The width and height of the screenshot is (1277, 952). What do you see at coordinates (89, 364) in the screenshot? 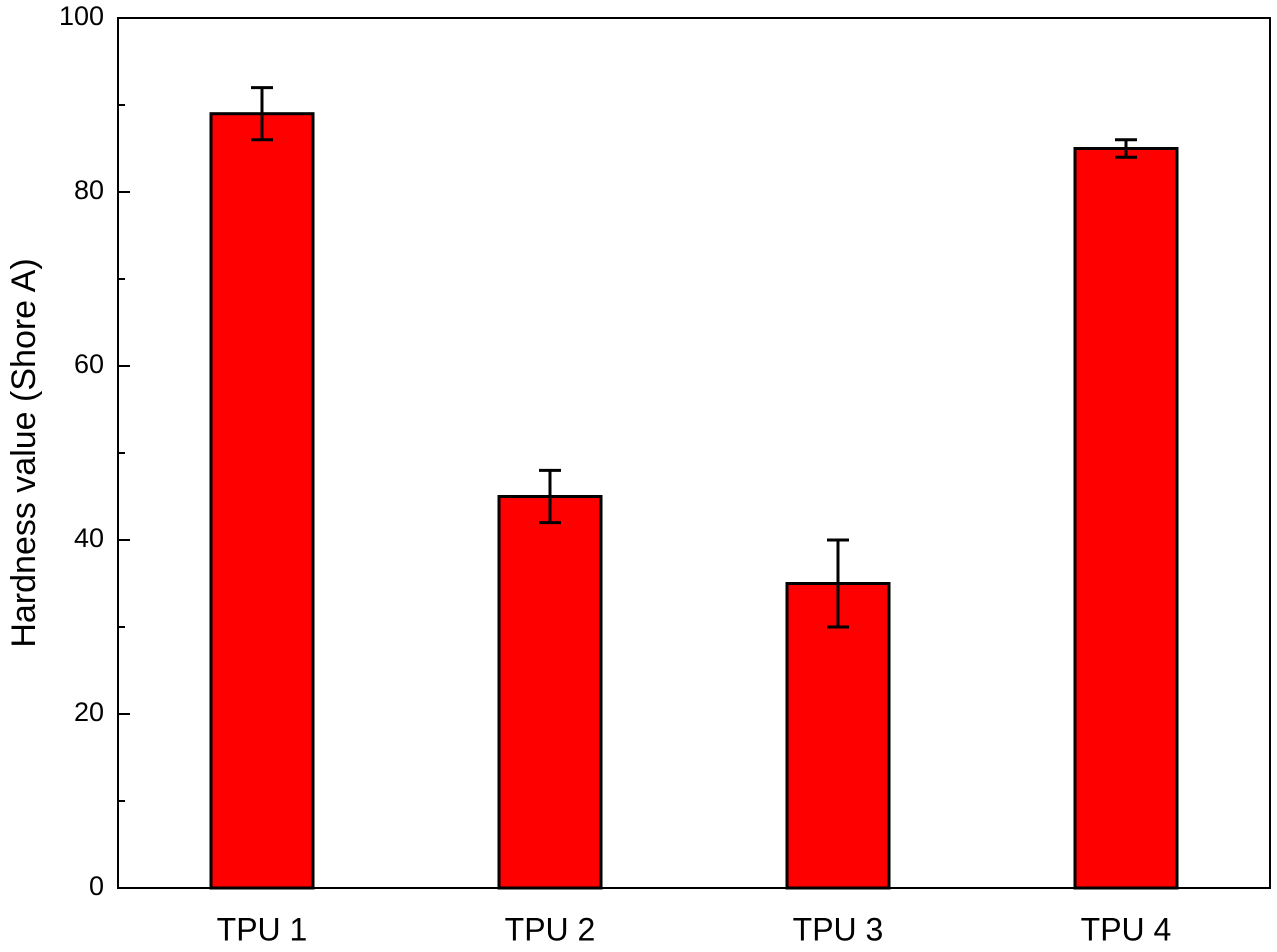
I see `y-tick-label: 60` at bounding box center [89, 364].